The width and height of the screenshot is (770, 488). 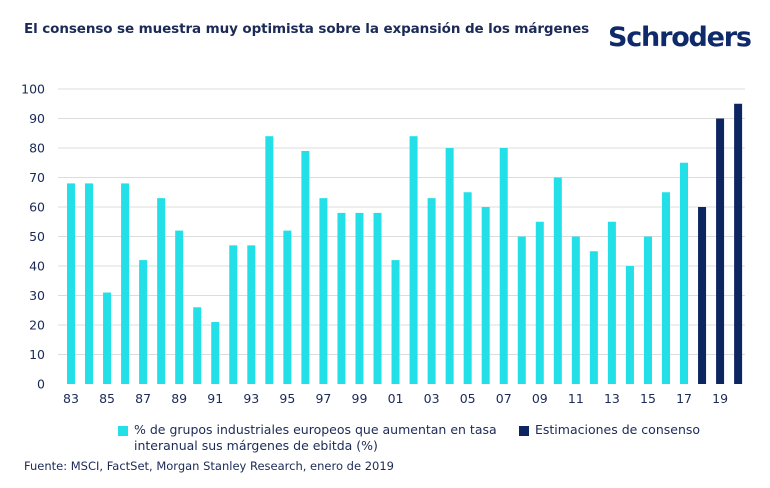 I want to click on y-tick-label: 0, so click(x=41, y=384).